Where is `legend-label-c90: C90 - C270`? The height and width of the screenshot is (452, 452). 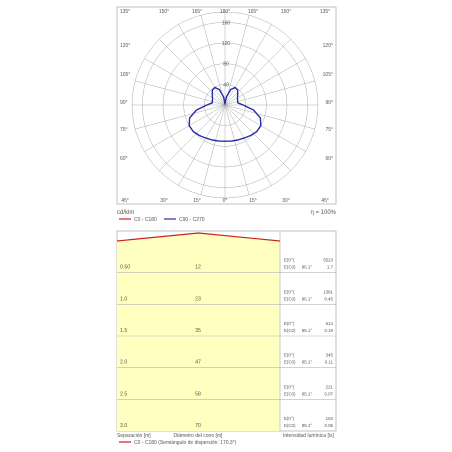 legend-label-c90: C90 - C270 is located at coordinates (192, 220).